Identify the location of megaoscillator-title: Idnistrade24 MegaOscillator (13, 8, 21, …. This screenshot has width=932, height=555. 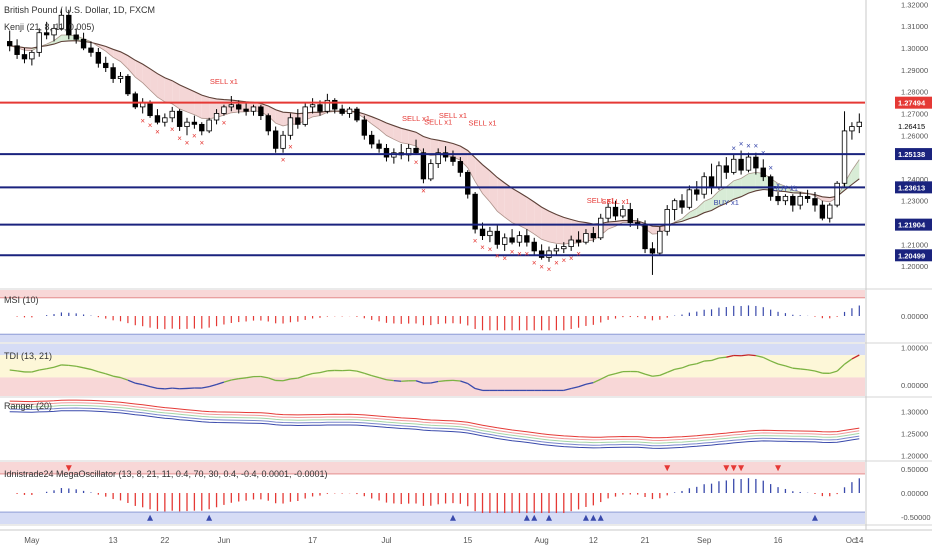
(166, 474).